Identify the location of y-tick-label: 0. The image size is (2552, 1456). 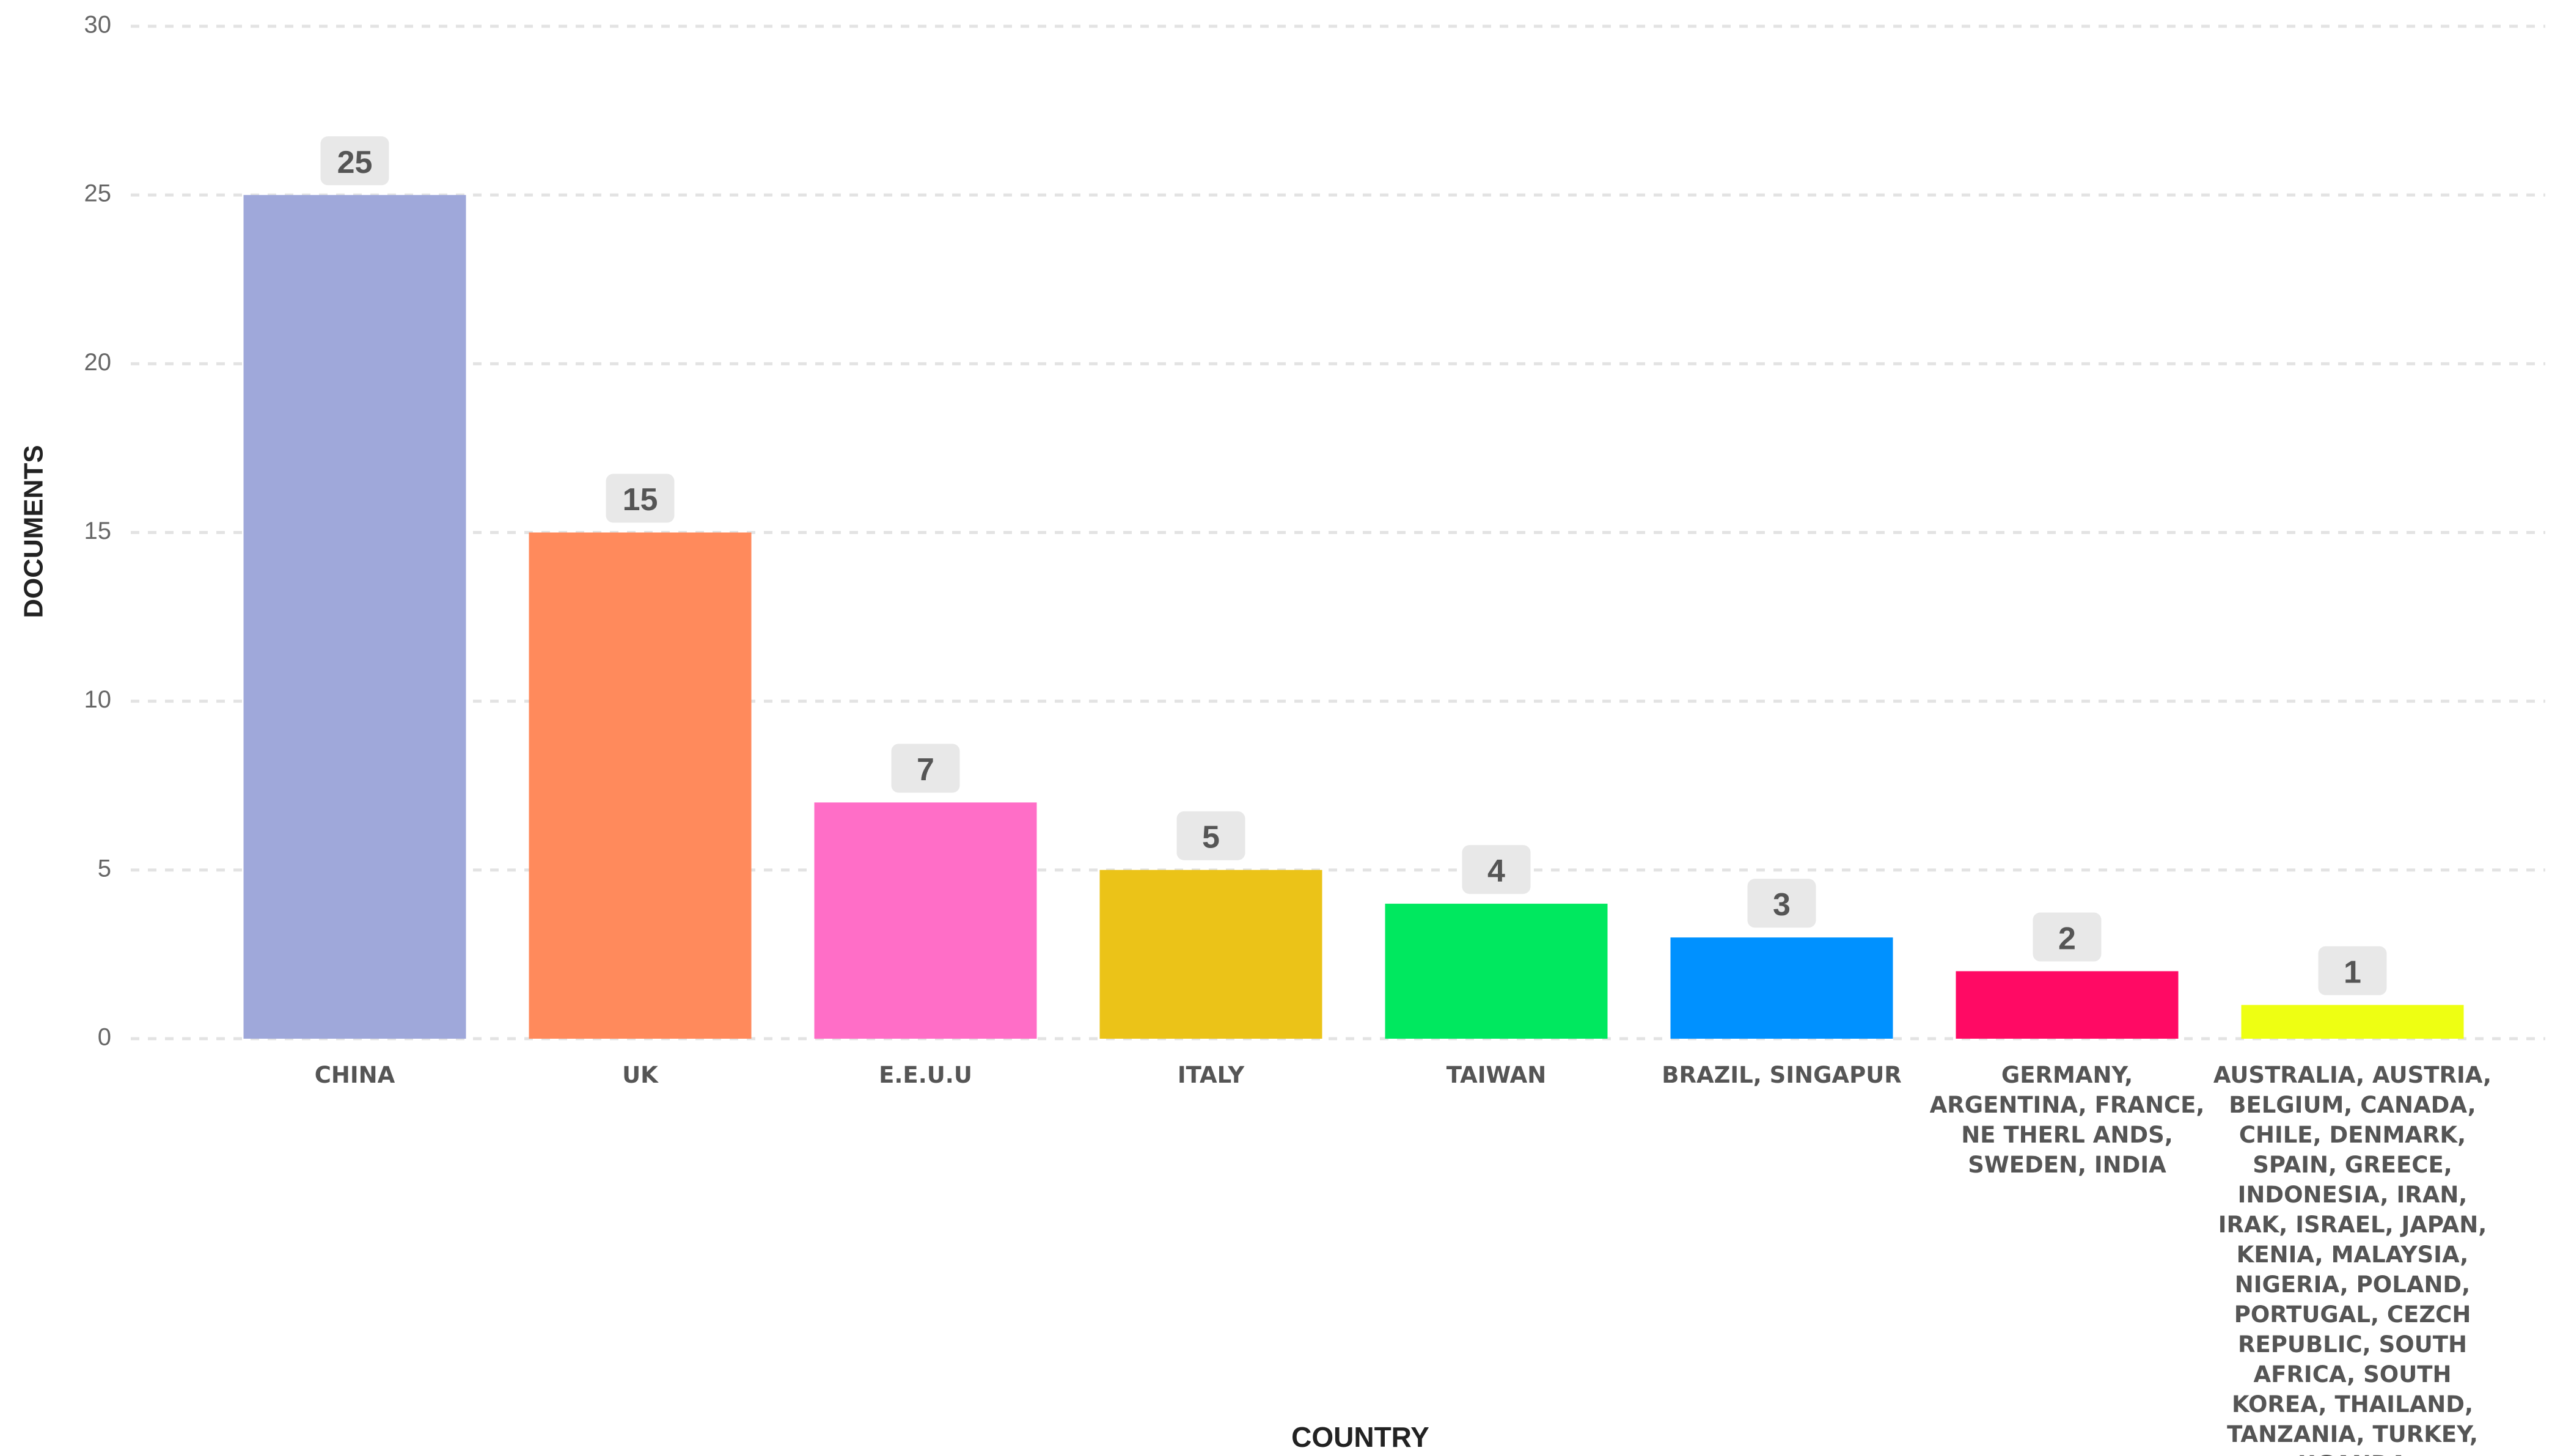
(105, 1037).